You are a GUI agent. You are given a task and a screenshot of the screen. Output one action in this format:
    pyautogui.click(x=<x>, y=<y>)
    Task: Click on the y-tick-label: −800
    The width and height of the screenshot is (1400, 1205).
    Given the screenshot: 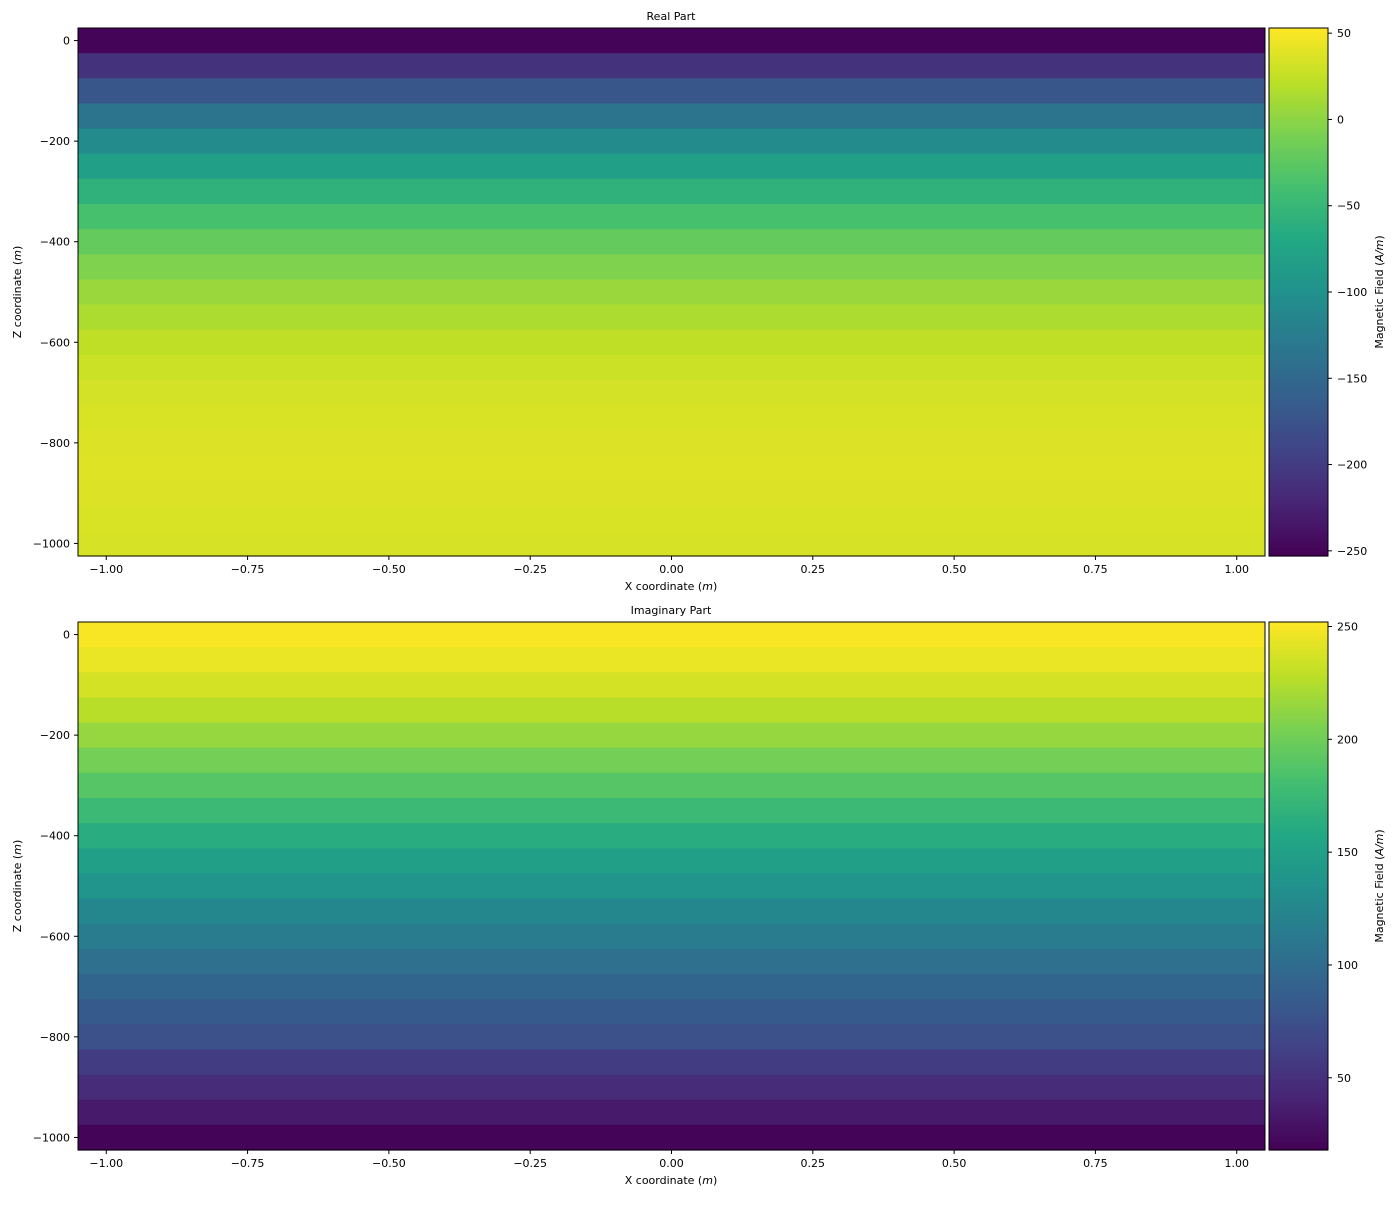 What is the action you would take?
    pyautogui.click(x=55, y=1037)
    